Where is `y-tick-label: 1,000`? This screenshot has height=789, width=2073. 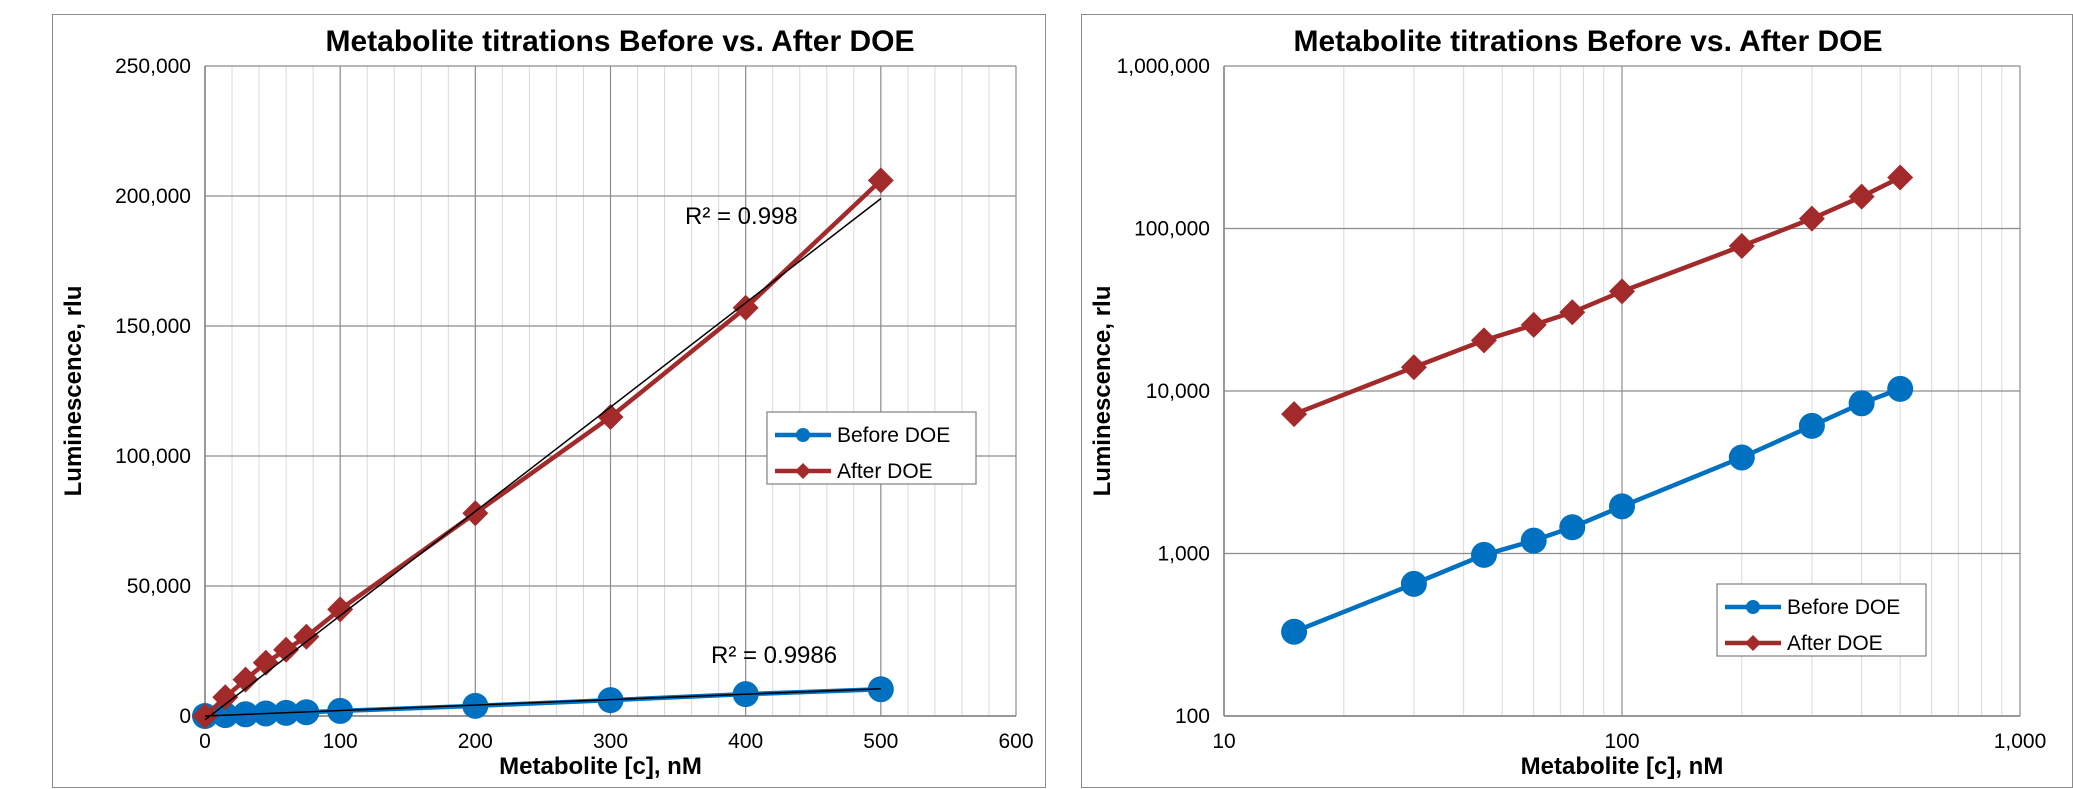
y-tick-label: 1,000 is located at coordinates (1183, 554).